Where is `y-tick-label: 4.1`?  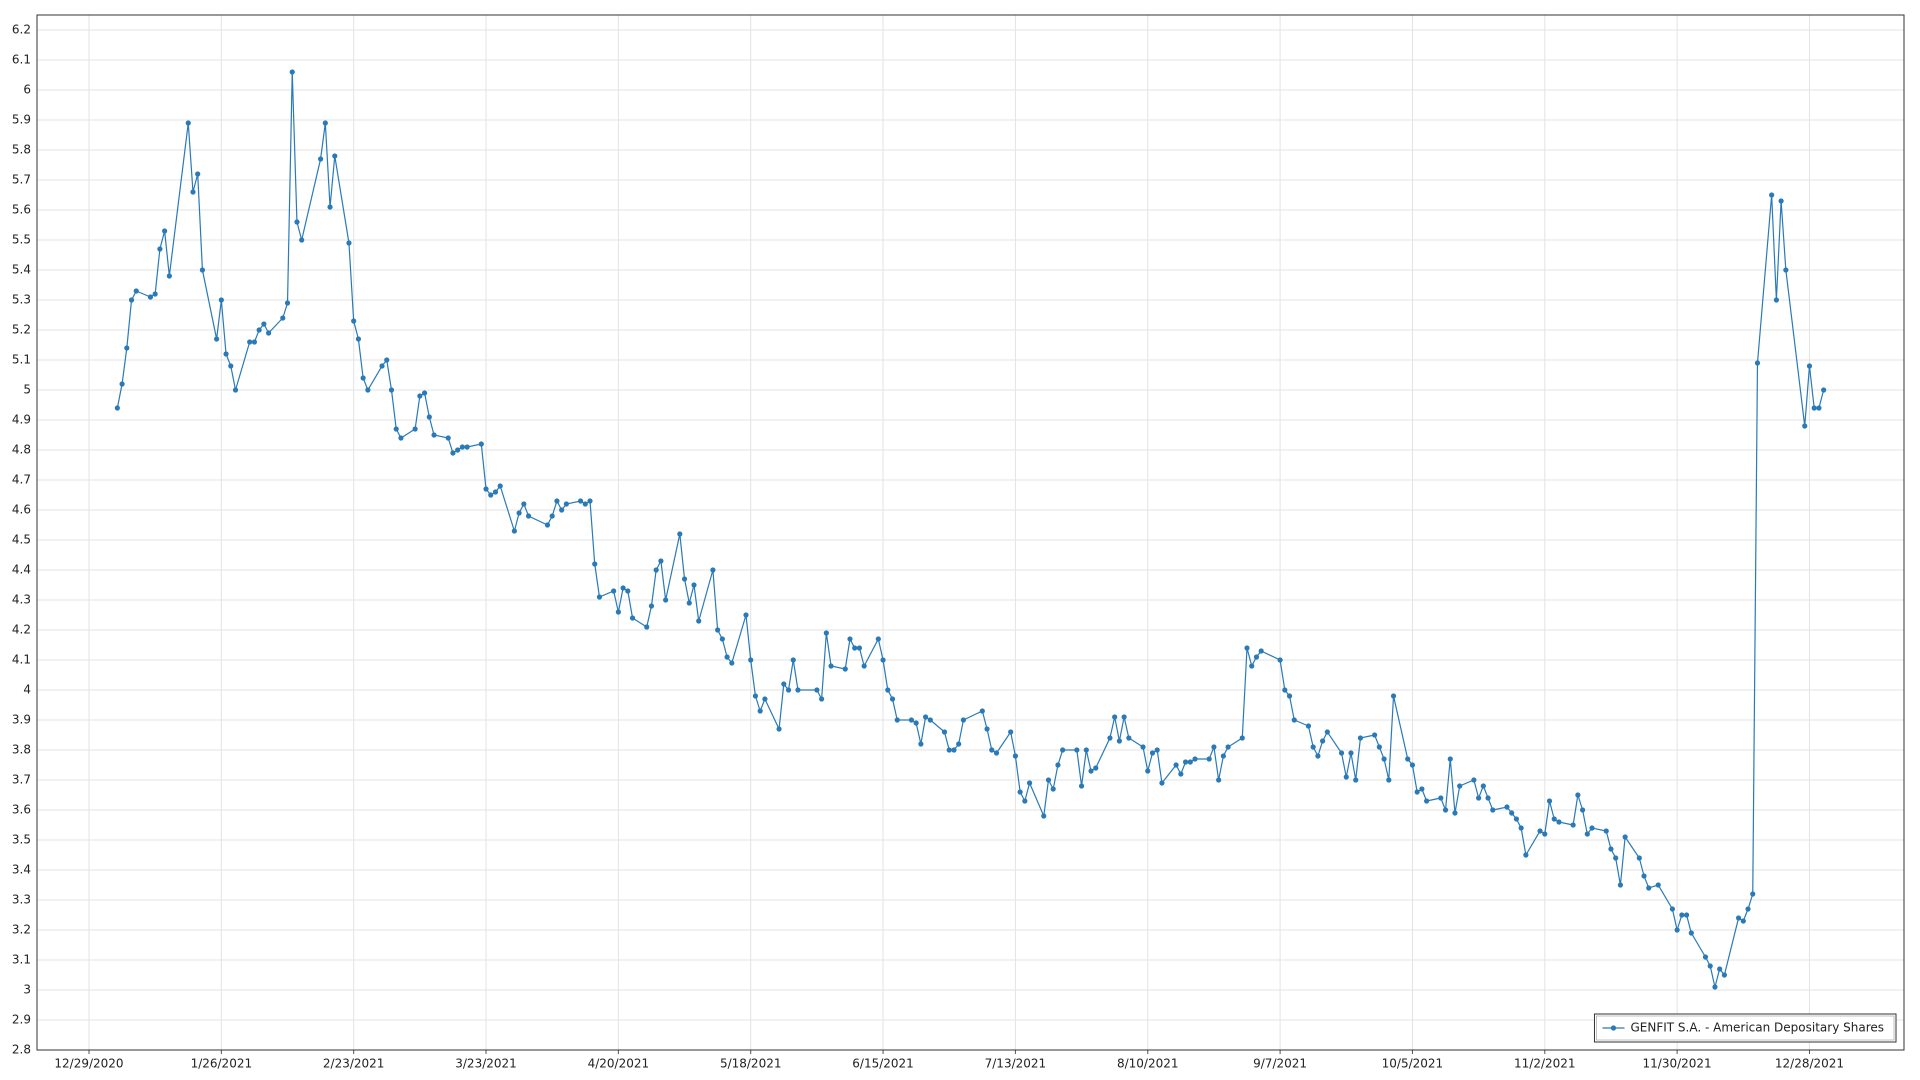
y-tick-label: 4.1 is located at coordinates (21, 660).